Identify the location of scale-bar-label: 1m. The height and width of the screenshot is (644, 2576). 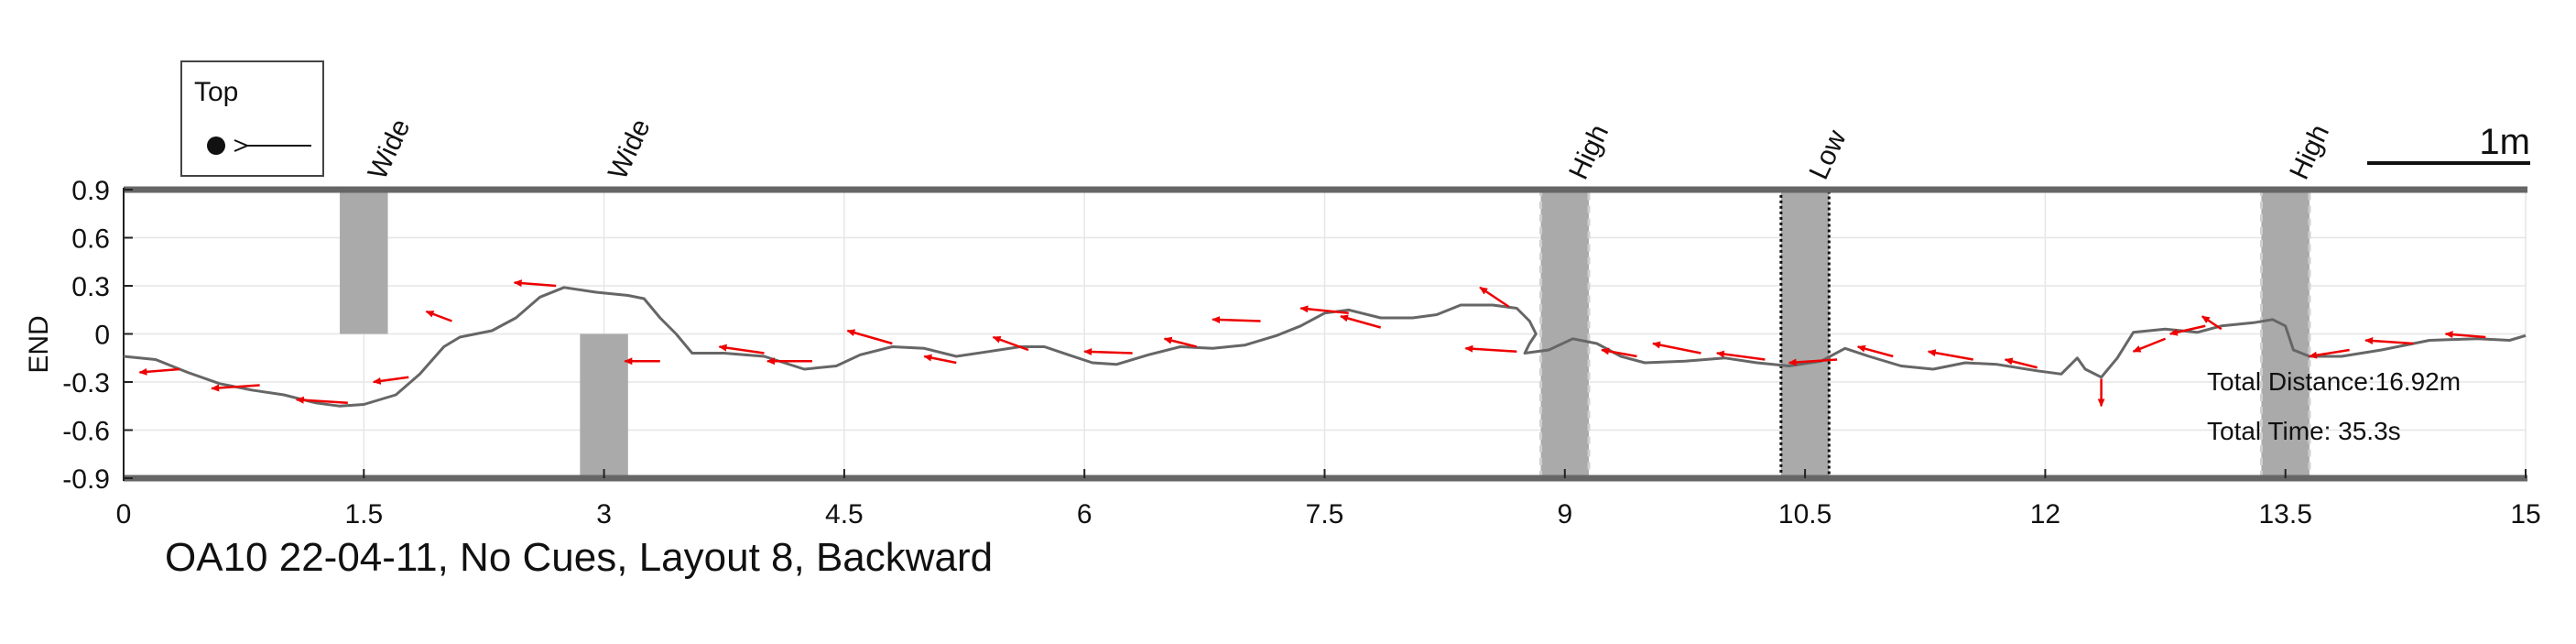
(2504, 142).